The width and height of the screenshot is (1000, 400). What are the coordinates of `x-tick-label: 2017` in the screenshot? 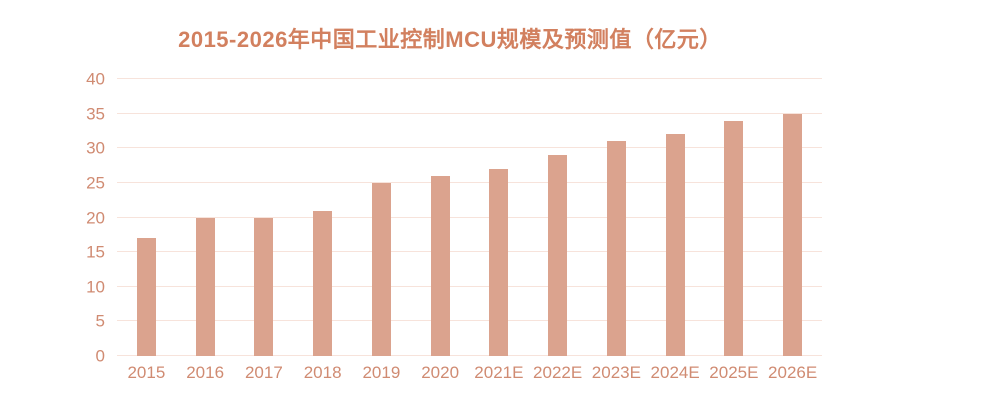 It's located at (263, 372).